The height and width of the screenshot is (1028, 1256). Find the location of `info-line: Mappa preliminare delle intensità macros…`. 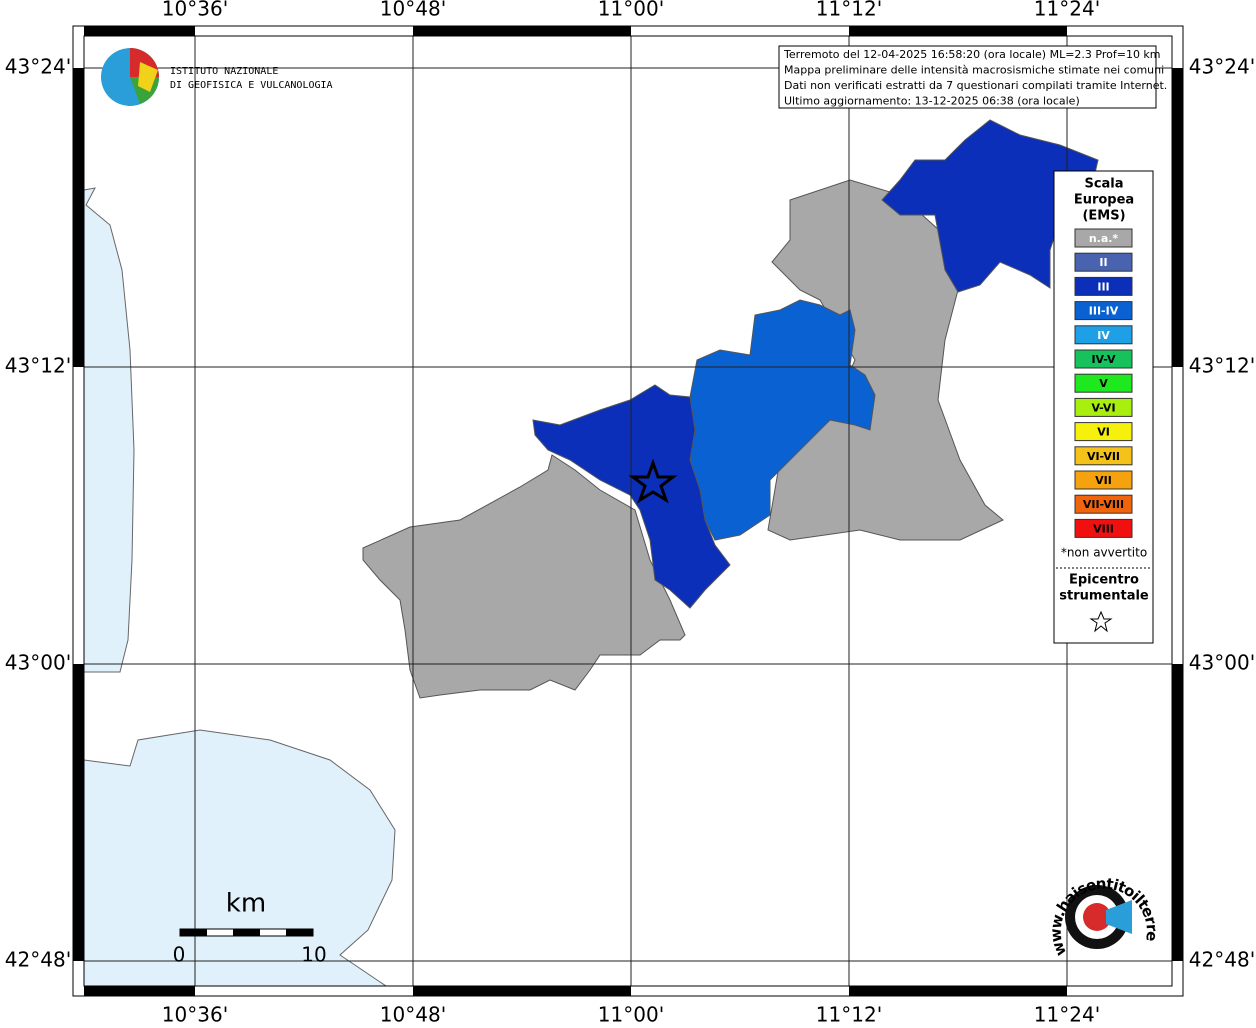

info-line: Mappa preliminare delle intensità macros… is located at coordinates (974, 70).